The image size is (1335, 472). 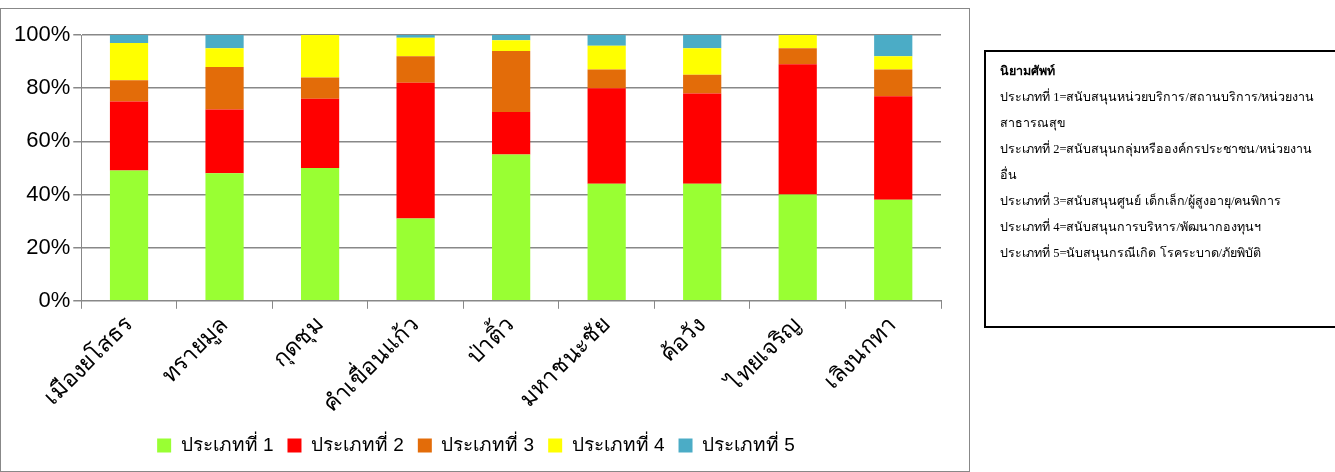 I want to click on y-tick-label: 80%, so click(x=48, y=87).